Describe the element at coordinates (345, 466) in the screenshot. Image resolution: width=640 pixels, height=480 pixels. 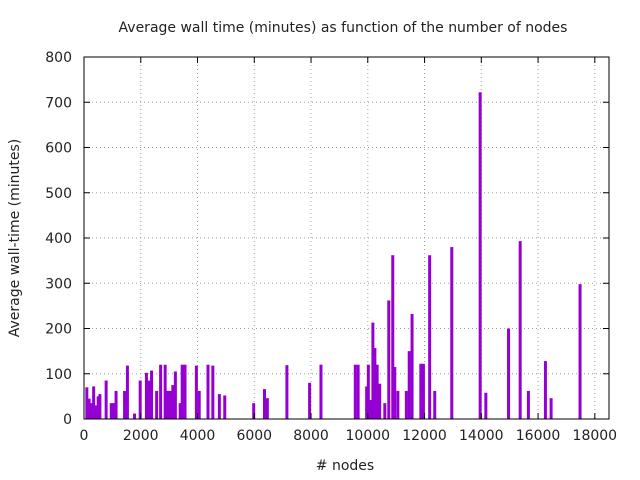
I see `x-axis-label: # nodes` at that location.